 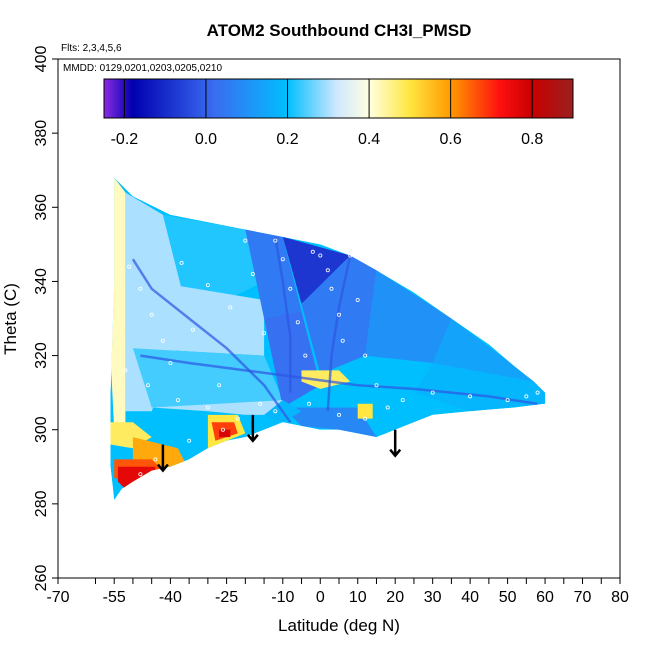 What do you see at coordinates (57, 597) in the screenshot?
I see `x-tick-label: -70` at bounding box center [57, 597].